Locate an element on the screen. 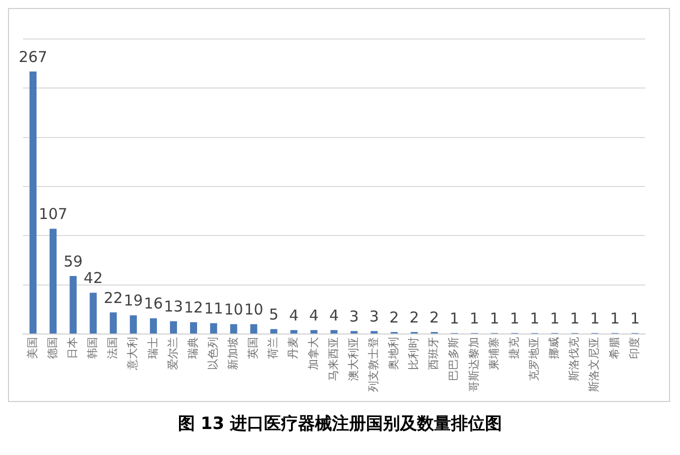  x-tick-label: 斯洛文尼亚 is located at coordinates (594, 364).